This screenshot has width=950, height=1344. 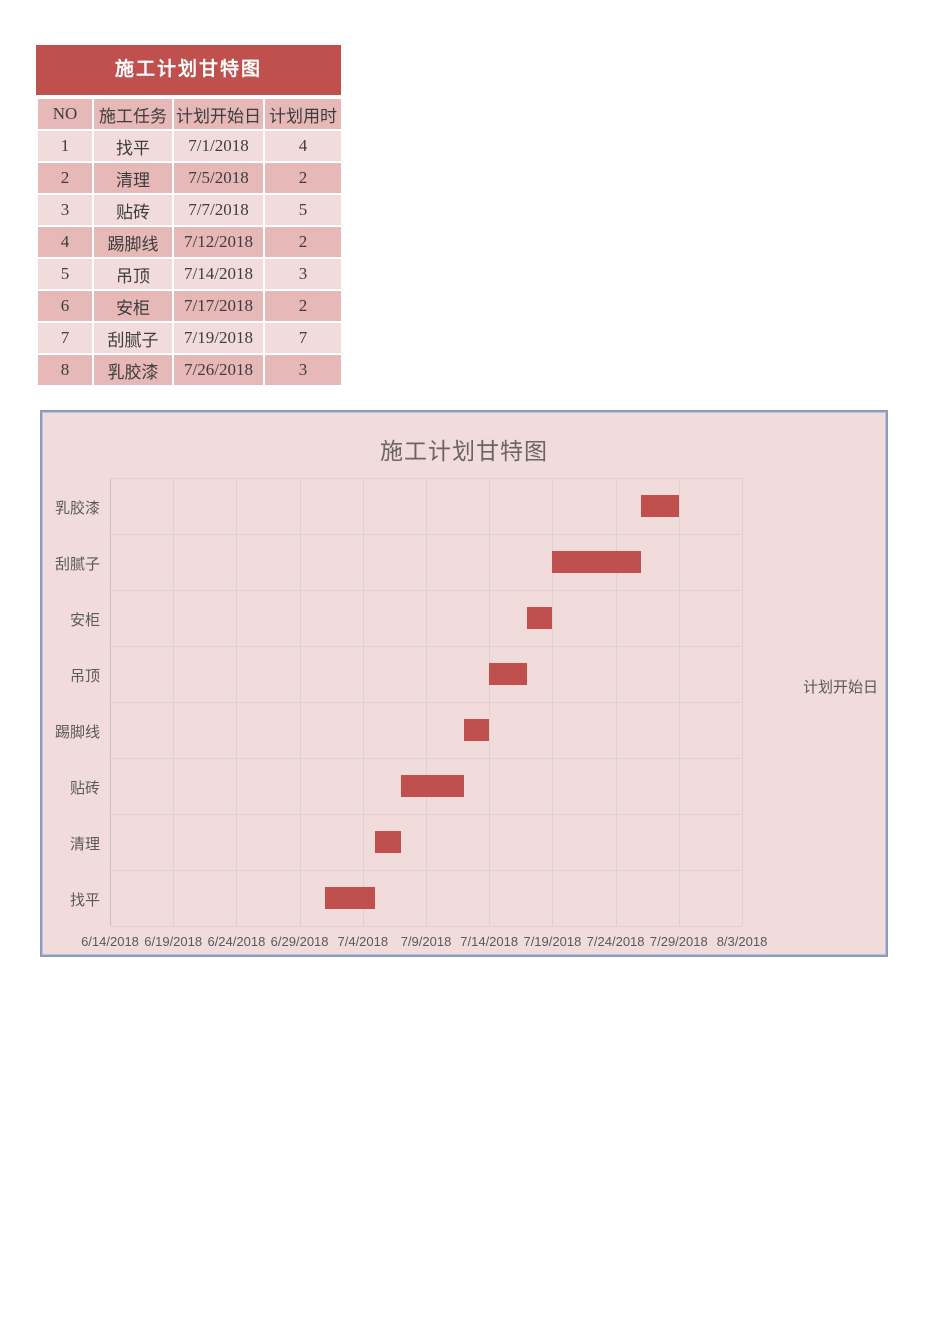 I want to click on header-cell-no: NO, so click(x=65, y=114).